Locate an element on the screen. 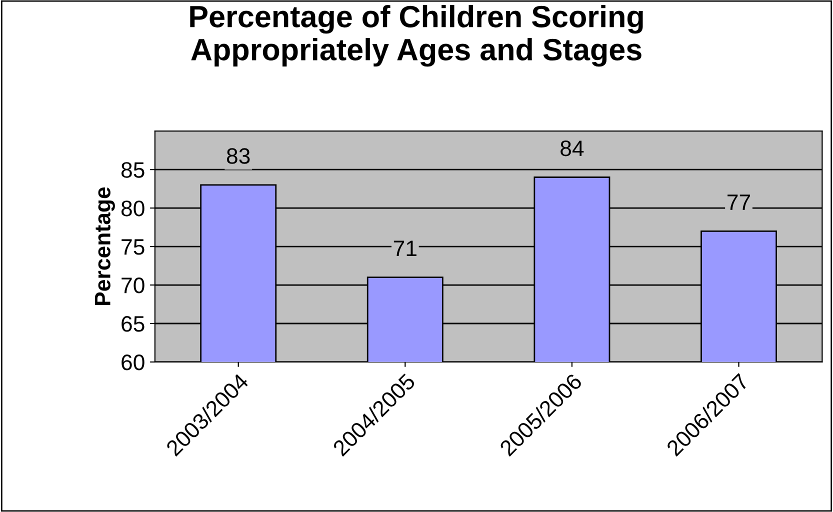 The width and height of the screenshot is (833, 512). y-tick-label: 70 is located at coordinates (133, 286).